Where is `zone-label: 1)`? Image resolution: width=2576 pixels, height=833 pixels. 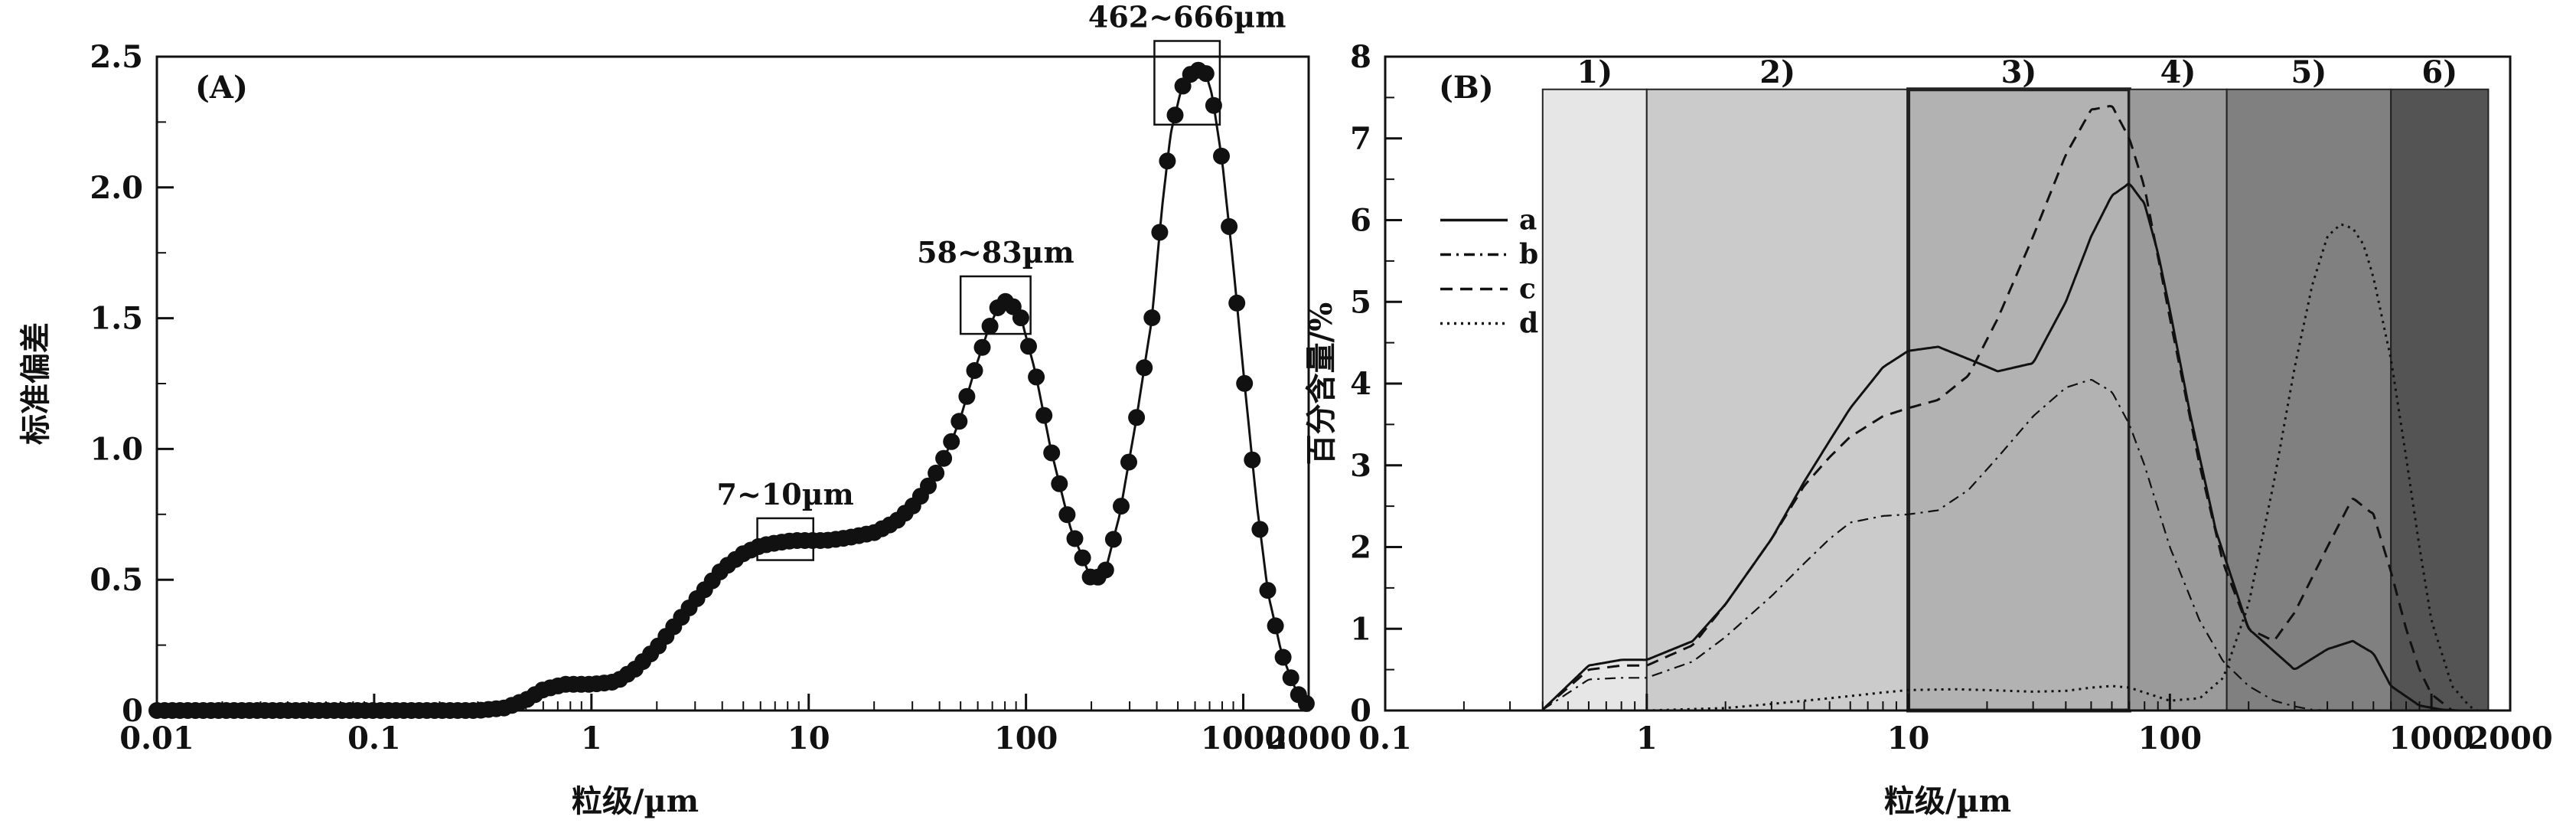
zone-label: 1) is located at coordinates (1594, 72).